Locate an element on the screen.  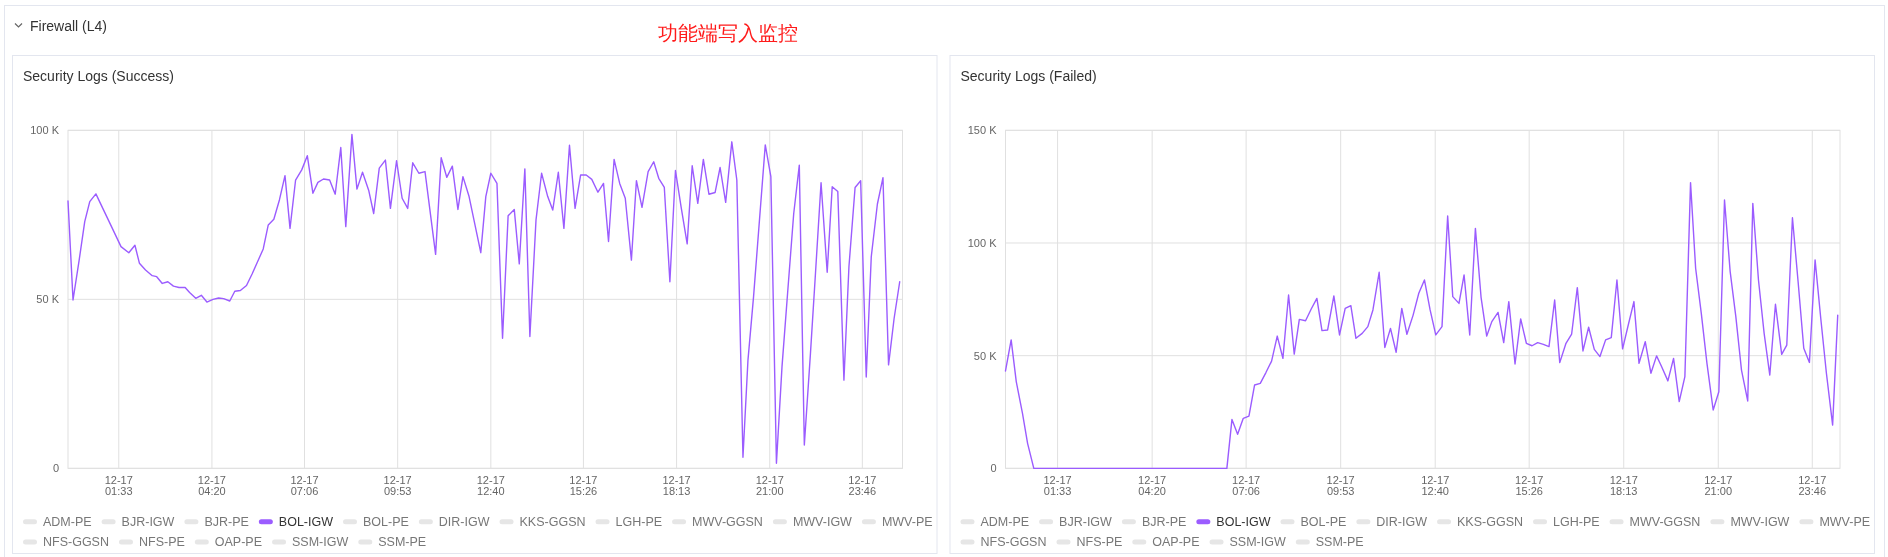
chart-title: Security Logs (Failed) is located at coordinates (1028, 76).